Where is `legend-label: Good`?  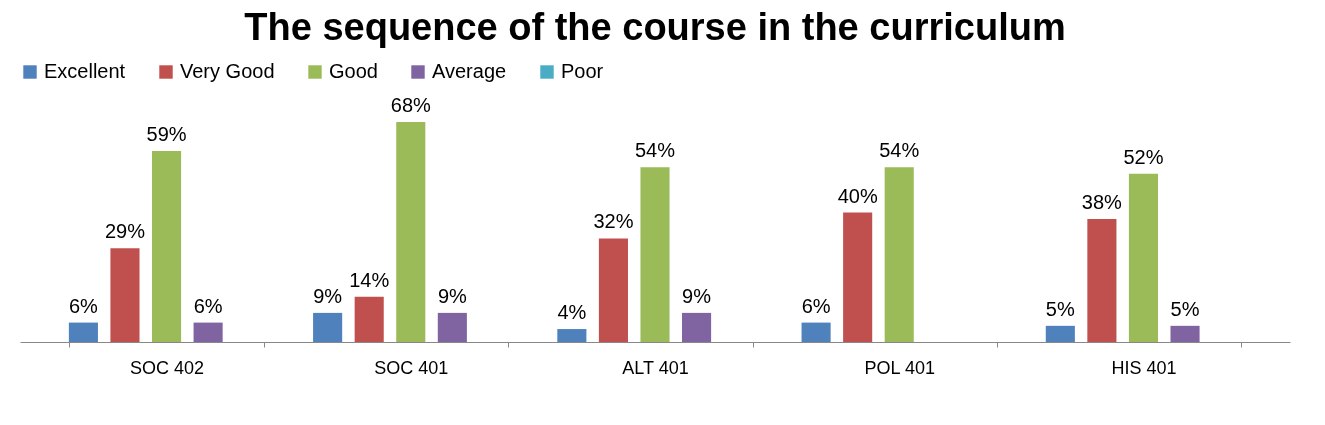
legend-label: Good is located at coordinates (353, 71).